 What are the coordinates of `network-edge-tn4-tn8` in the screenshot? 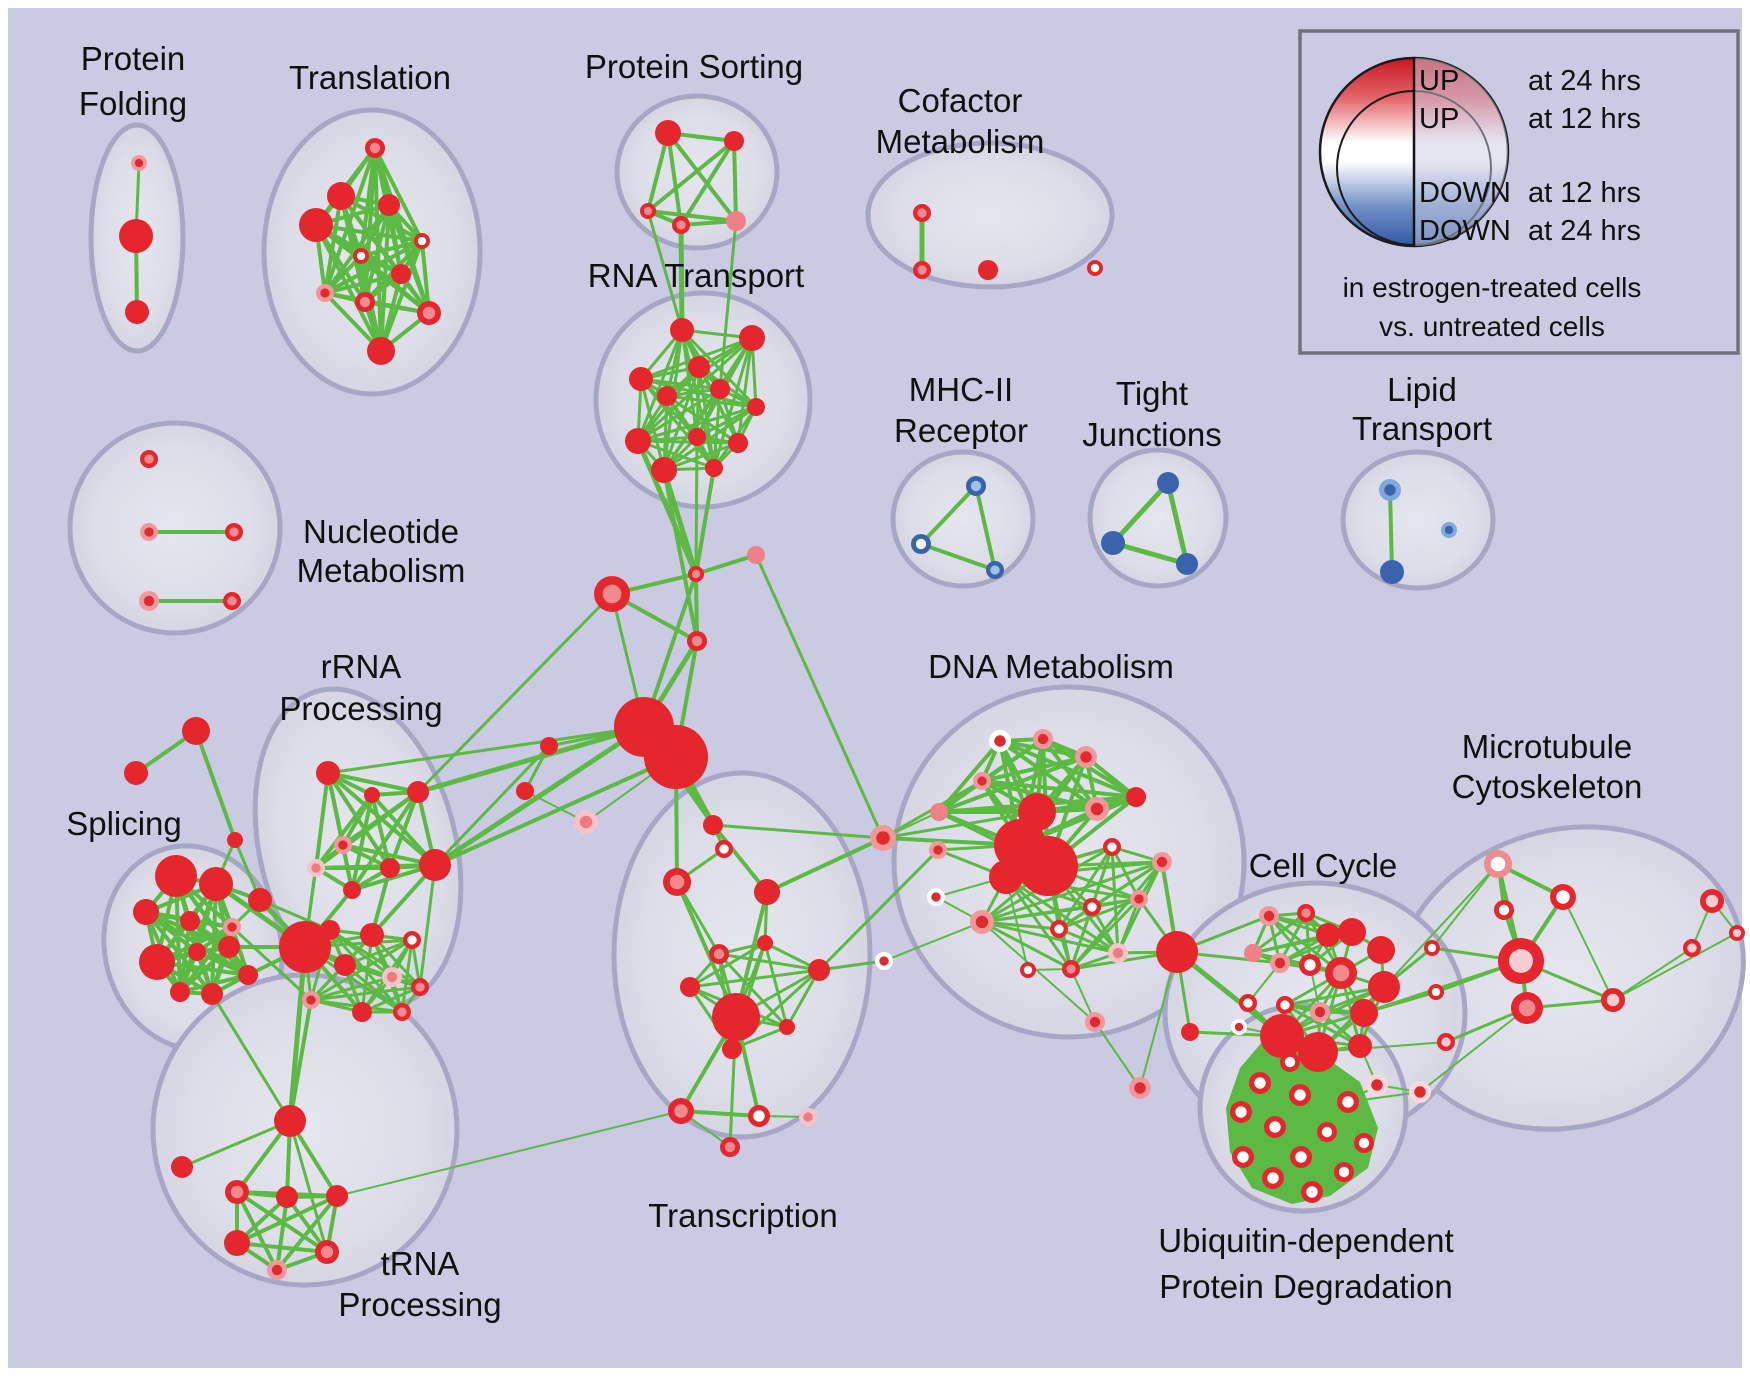 It's located at (282, 1233).